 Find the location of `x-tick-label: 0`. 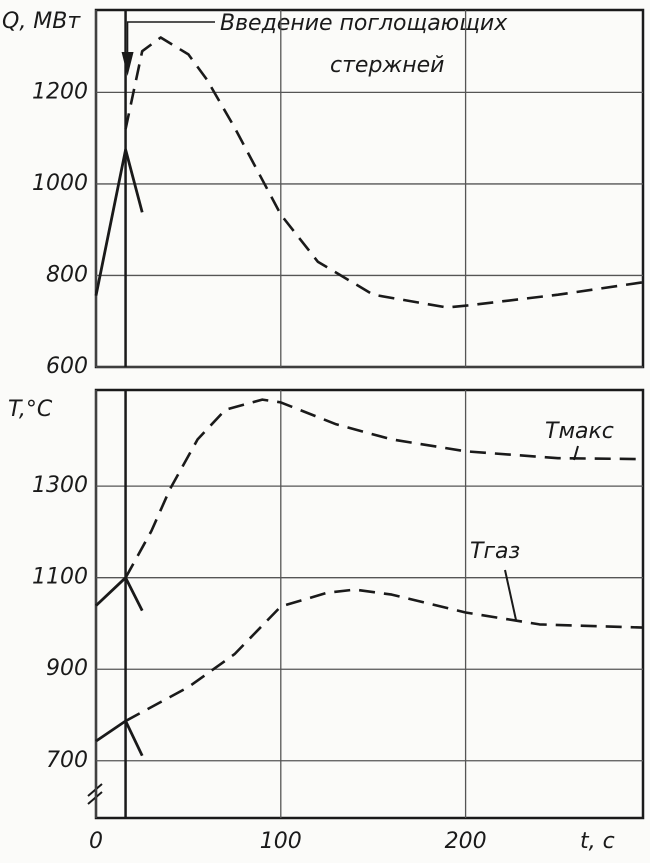

x-tick-label: 0 is located at coordinates (96, 841).